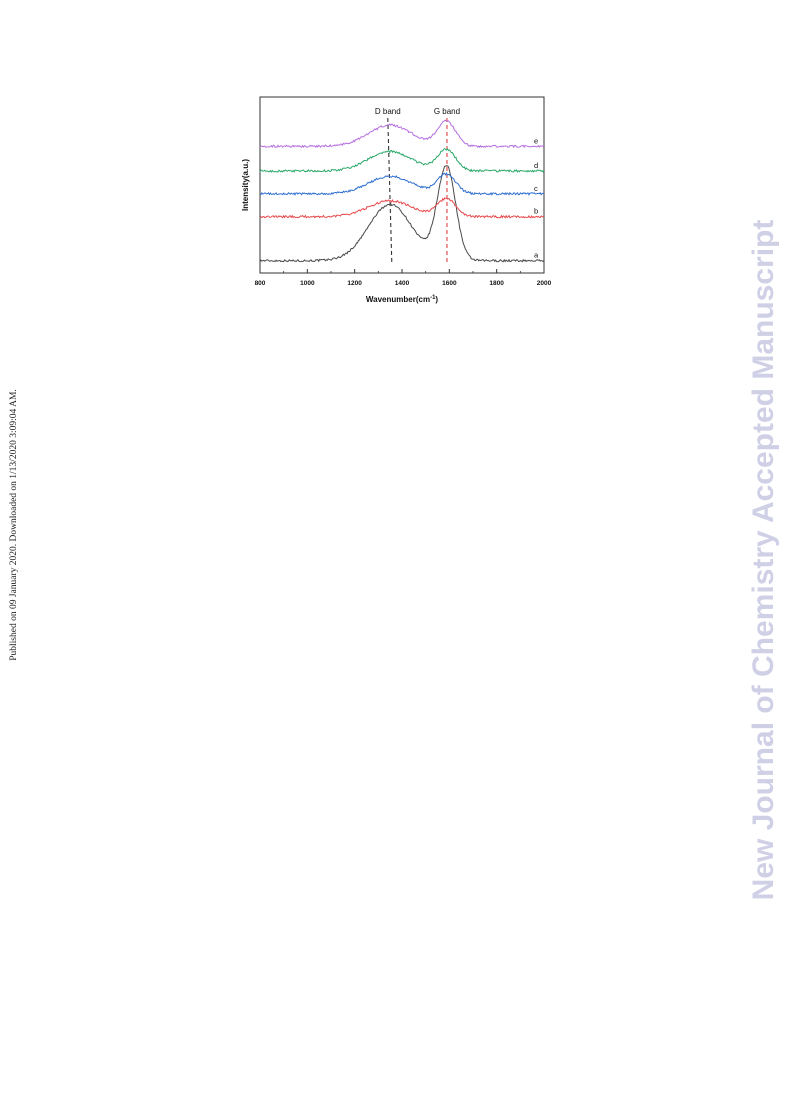 Image resolution: width=789 pixels, height=1119 pixels. I want to click on series-line-a, so click(402, 214).